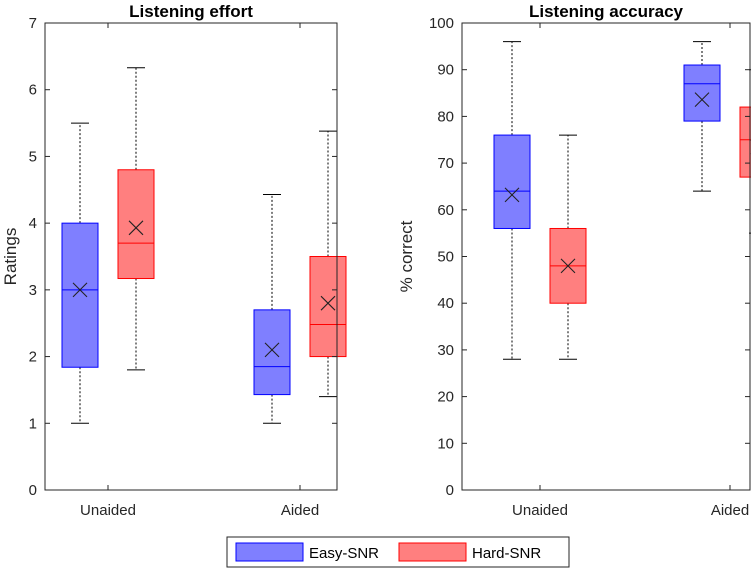 The image size is (751, 568). I want to click on listening-accuracy-box-hard-snr-unaided, so click(568, 247).